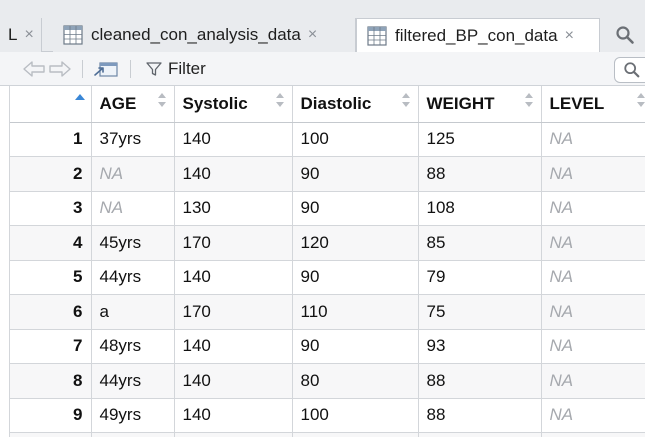  Describe the element at coordinates (50, 243) in the screenshot. I see `row-number: 4` at that location.